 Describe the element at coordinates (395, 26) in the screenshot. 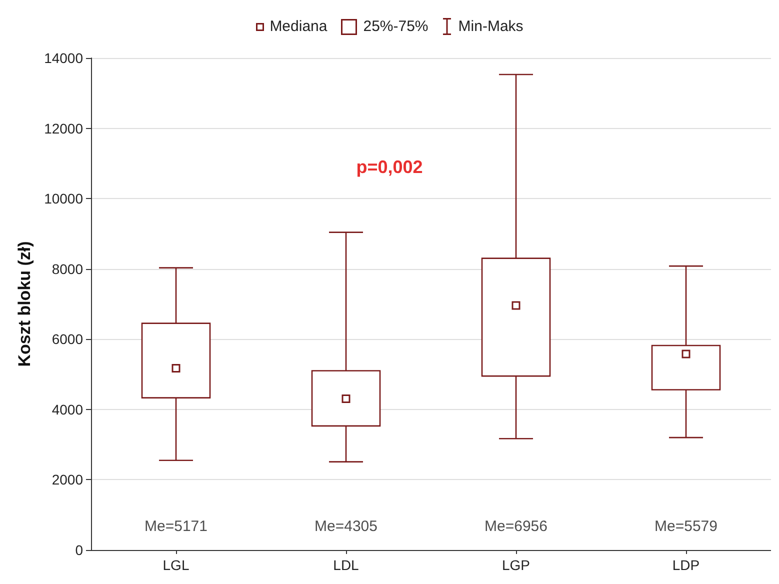

I see `legend-label: 25%-75%` at that location.